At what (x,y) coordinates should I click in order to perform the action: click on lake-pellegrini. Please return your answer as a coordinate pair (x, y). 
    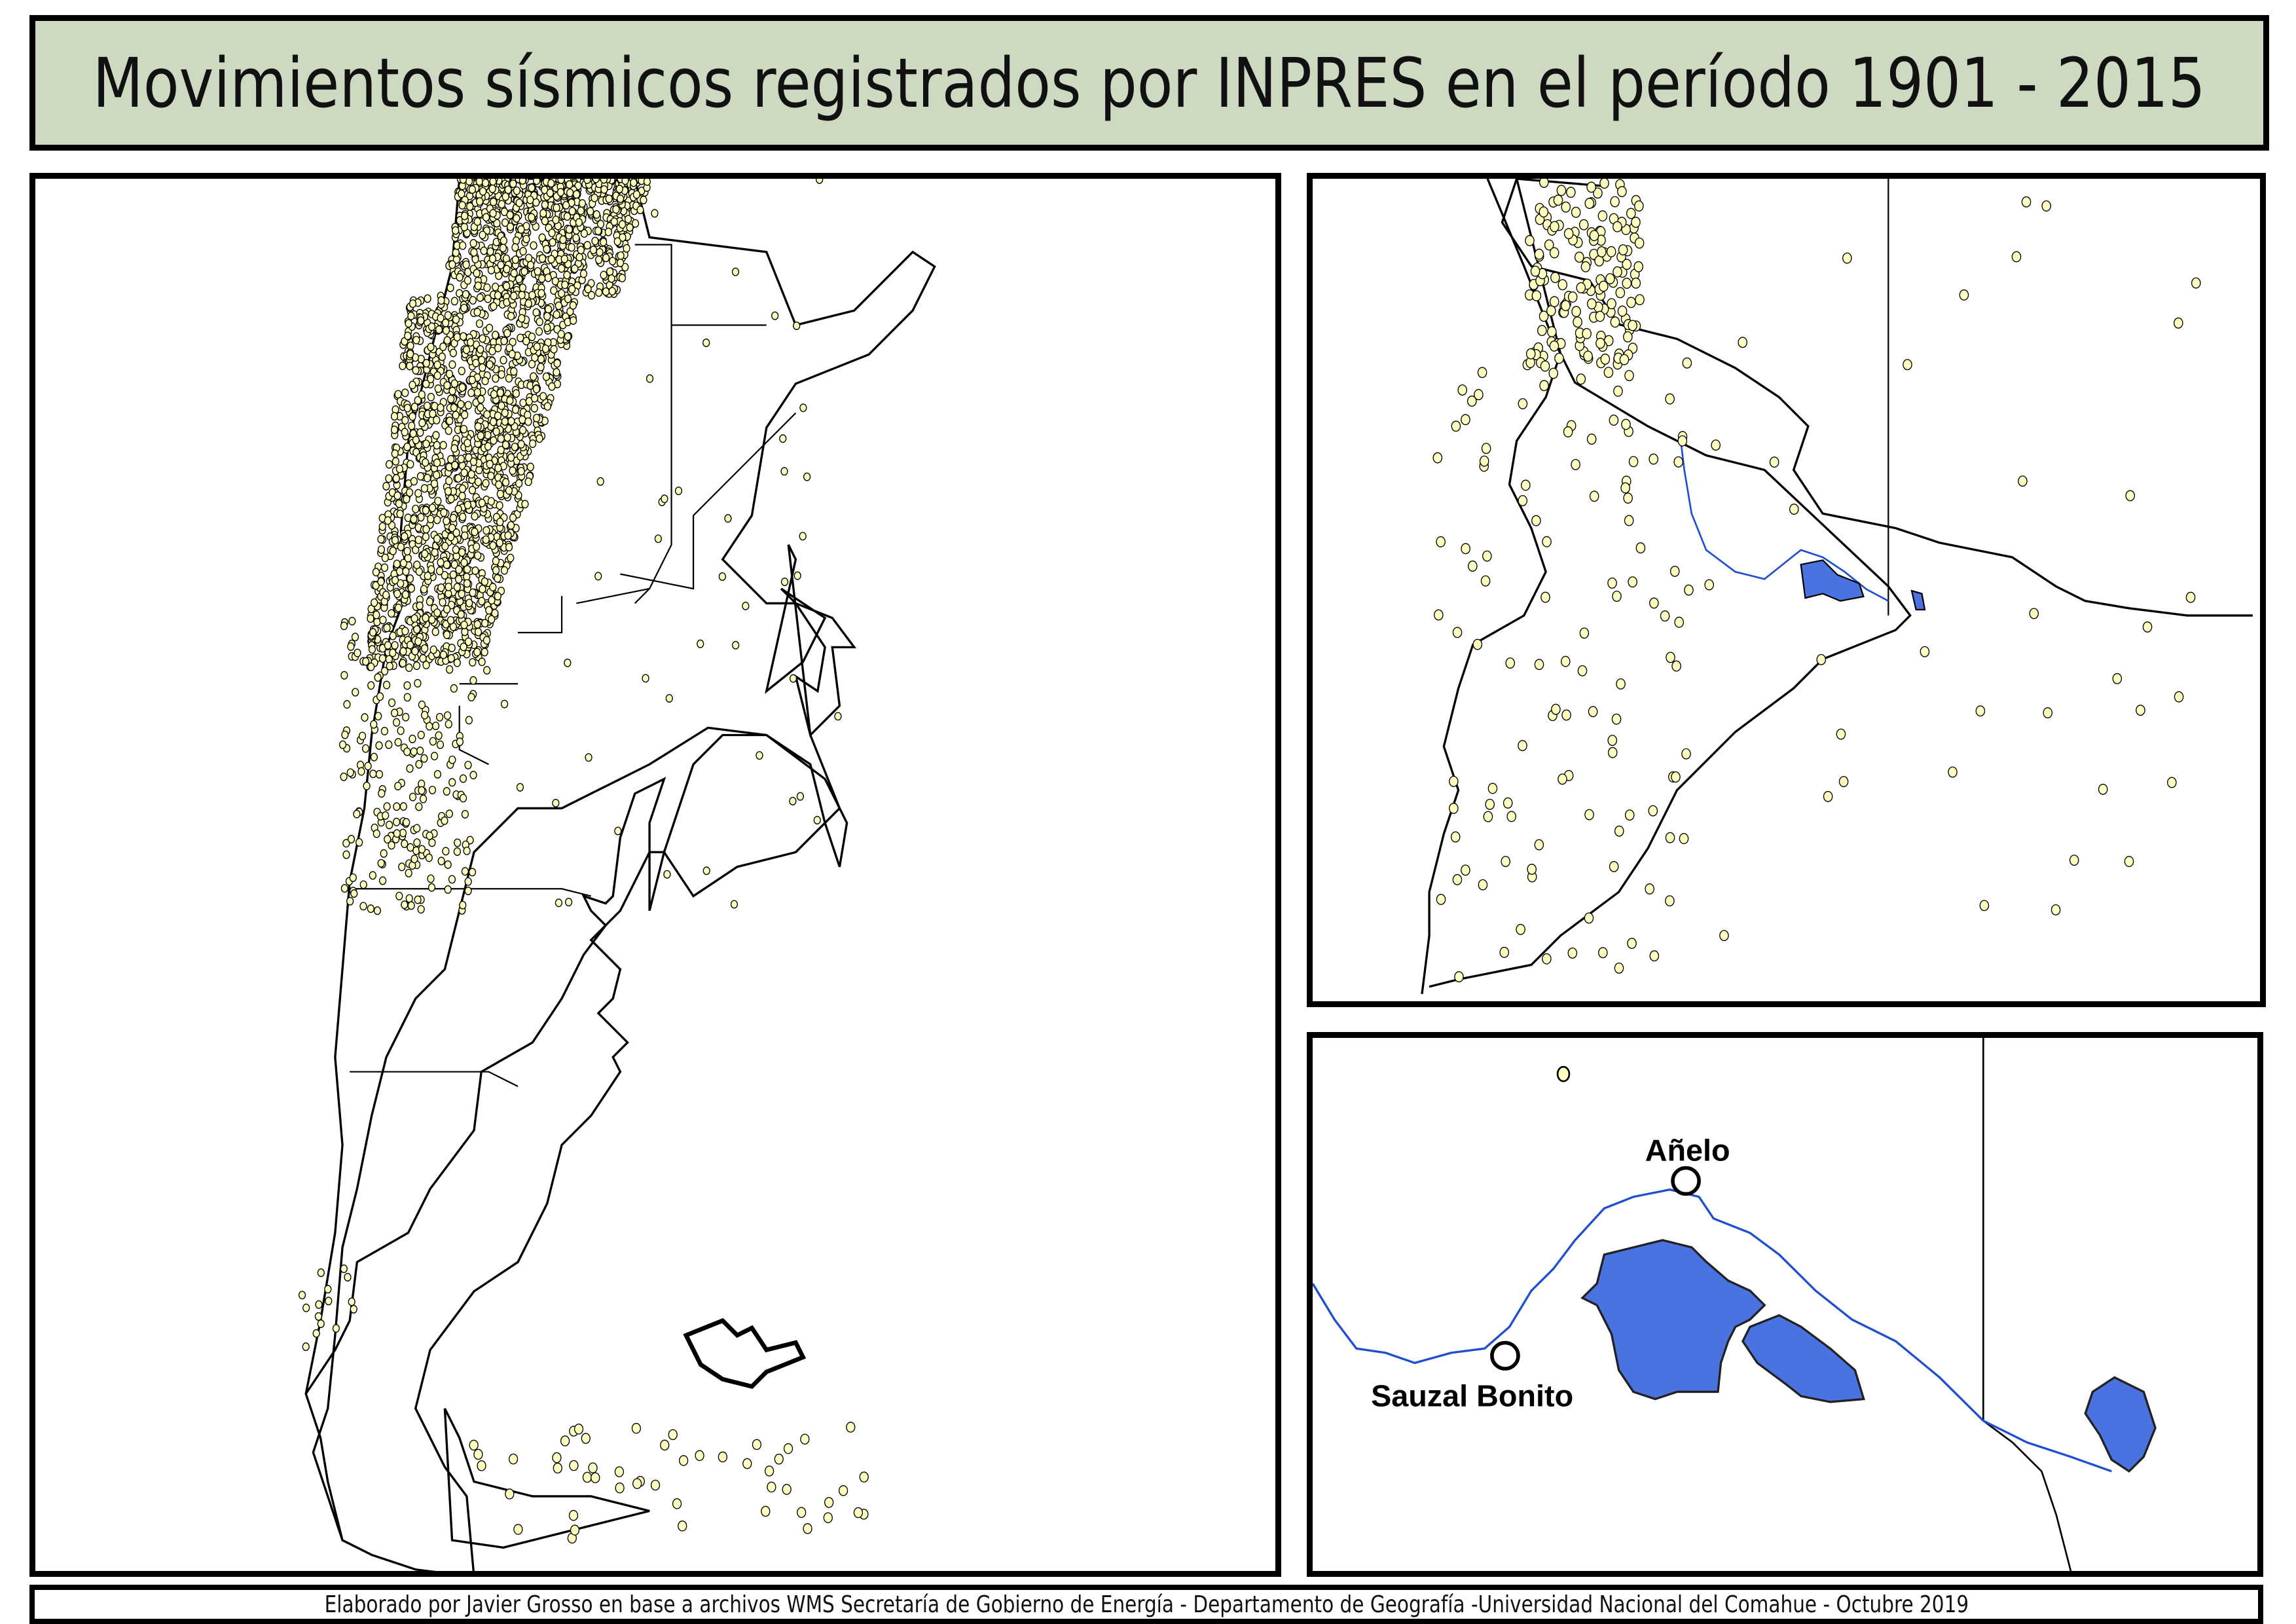
    Looking at the image, I should click on (1918, 600).